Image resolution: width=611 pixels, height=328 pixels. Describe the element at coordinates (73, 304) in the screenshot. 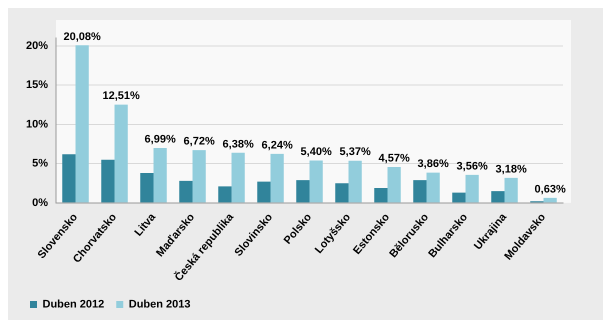

I see `legend-label: Duben 2012` at that location.